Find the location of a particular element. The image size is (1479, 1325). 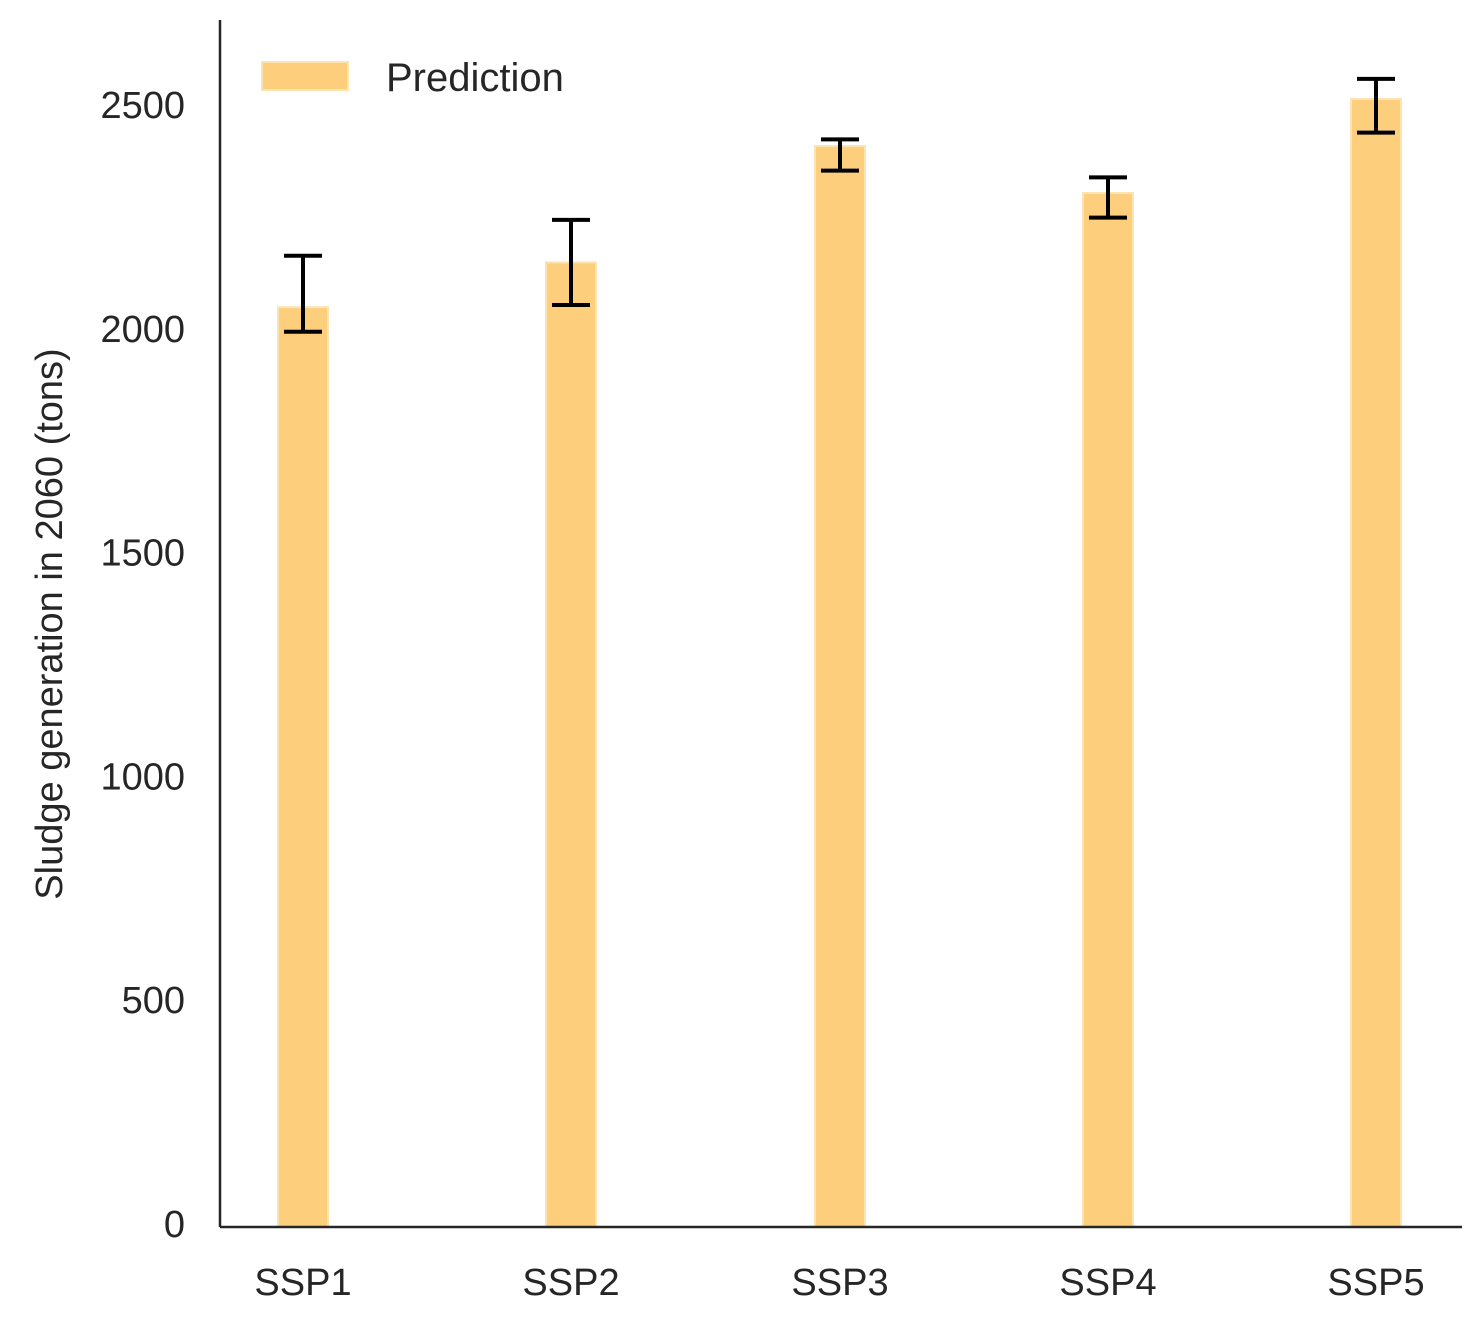

x-tick-label-ssp2: SSP2 is located at coordinates (570, 1283).